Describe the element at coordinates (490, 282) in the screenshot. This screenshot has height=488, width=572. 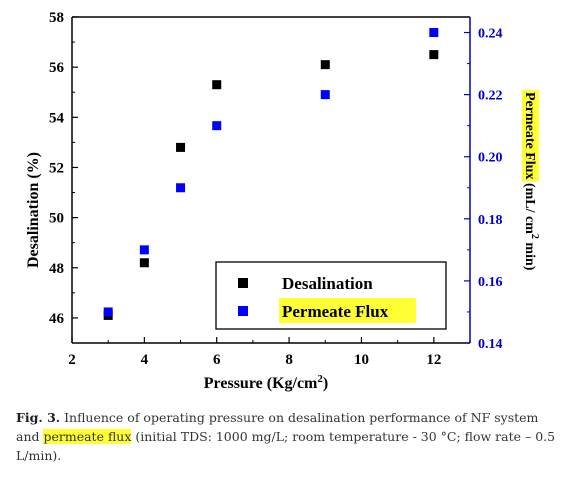
I see `right-tick-label: 0.16` at that location.